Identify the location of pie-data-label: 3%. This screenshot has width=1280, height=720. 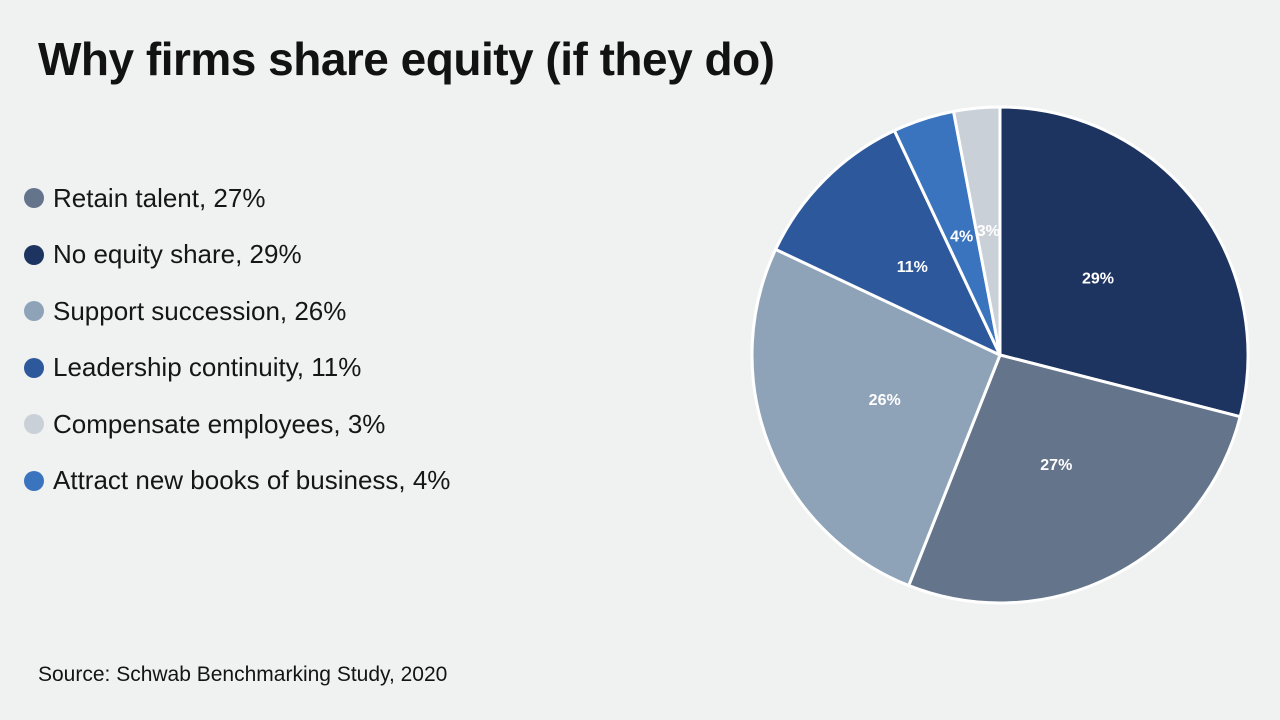
(988, 231).